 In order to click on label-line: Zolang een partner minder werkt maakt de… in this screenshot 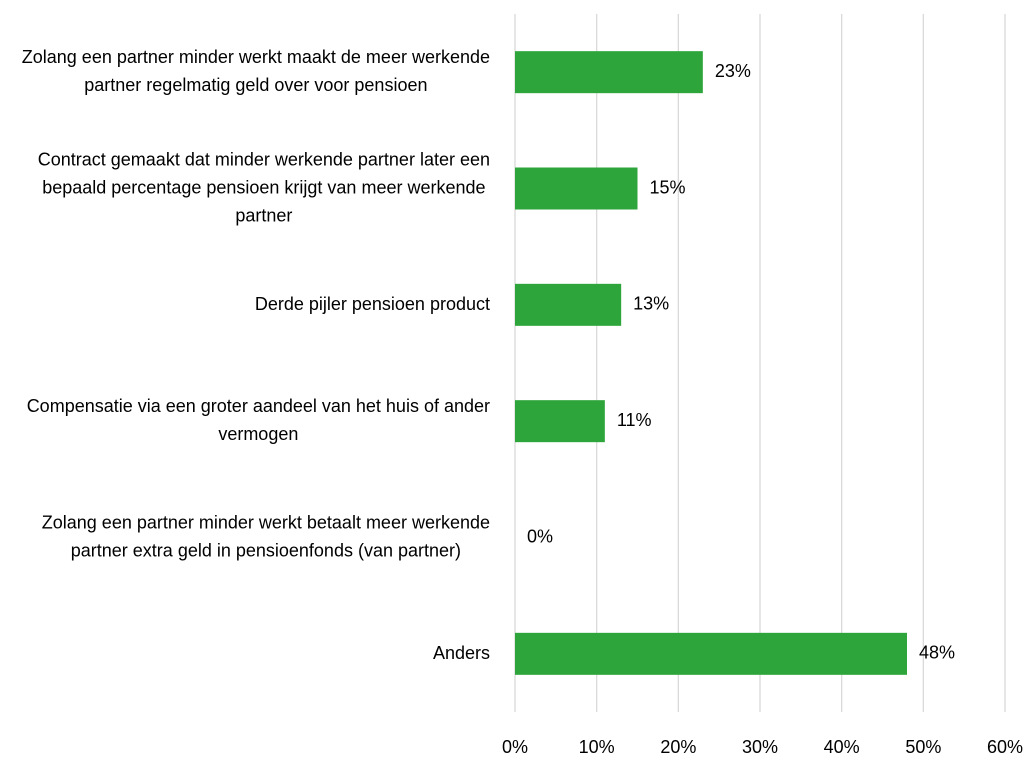, I will do `click(256, 57)`.